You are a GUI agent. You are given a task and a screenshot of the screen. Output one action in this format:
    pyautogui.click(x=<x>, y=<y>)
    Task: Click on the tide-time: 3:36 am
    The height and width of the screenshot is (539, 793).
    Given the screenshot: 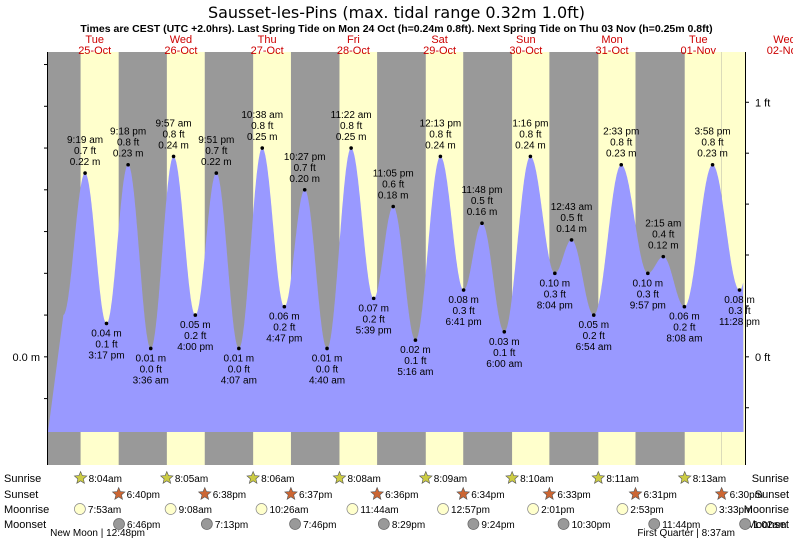 What is the action you would take?
    pyautogui.click(x=151, y=380)
    